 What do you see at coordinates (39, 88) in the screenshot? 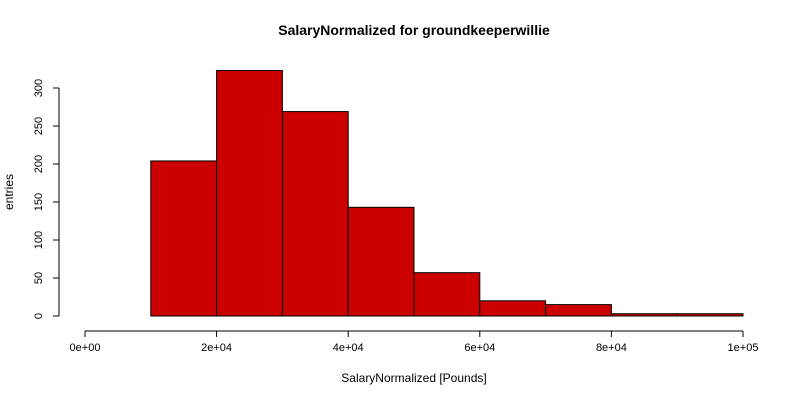
I see `y-tick-label: 300` at bounding box center [39, 88].